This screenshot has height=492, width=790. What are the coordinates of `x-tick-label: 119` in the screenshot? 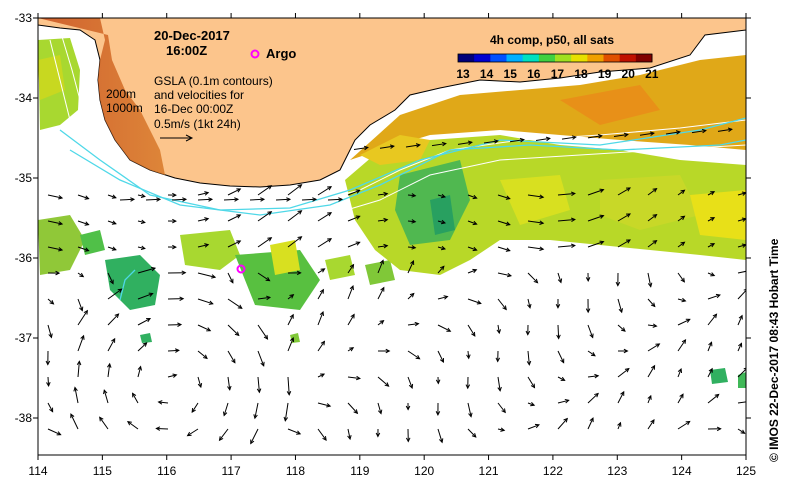 It's located at (359, 471).